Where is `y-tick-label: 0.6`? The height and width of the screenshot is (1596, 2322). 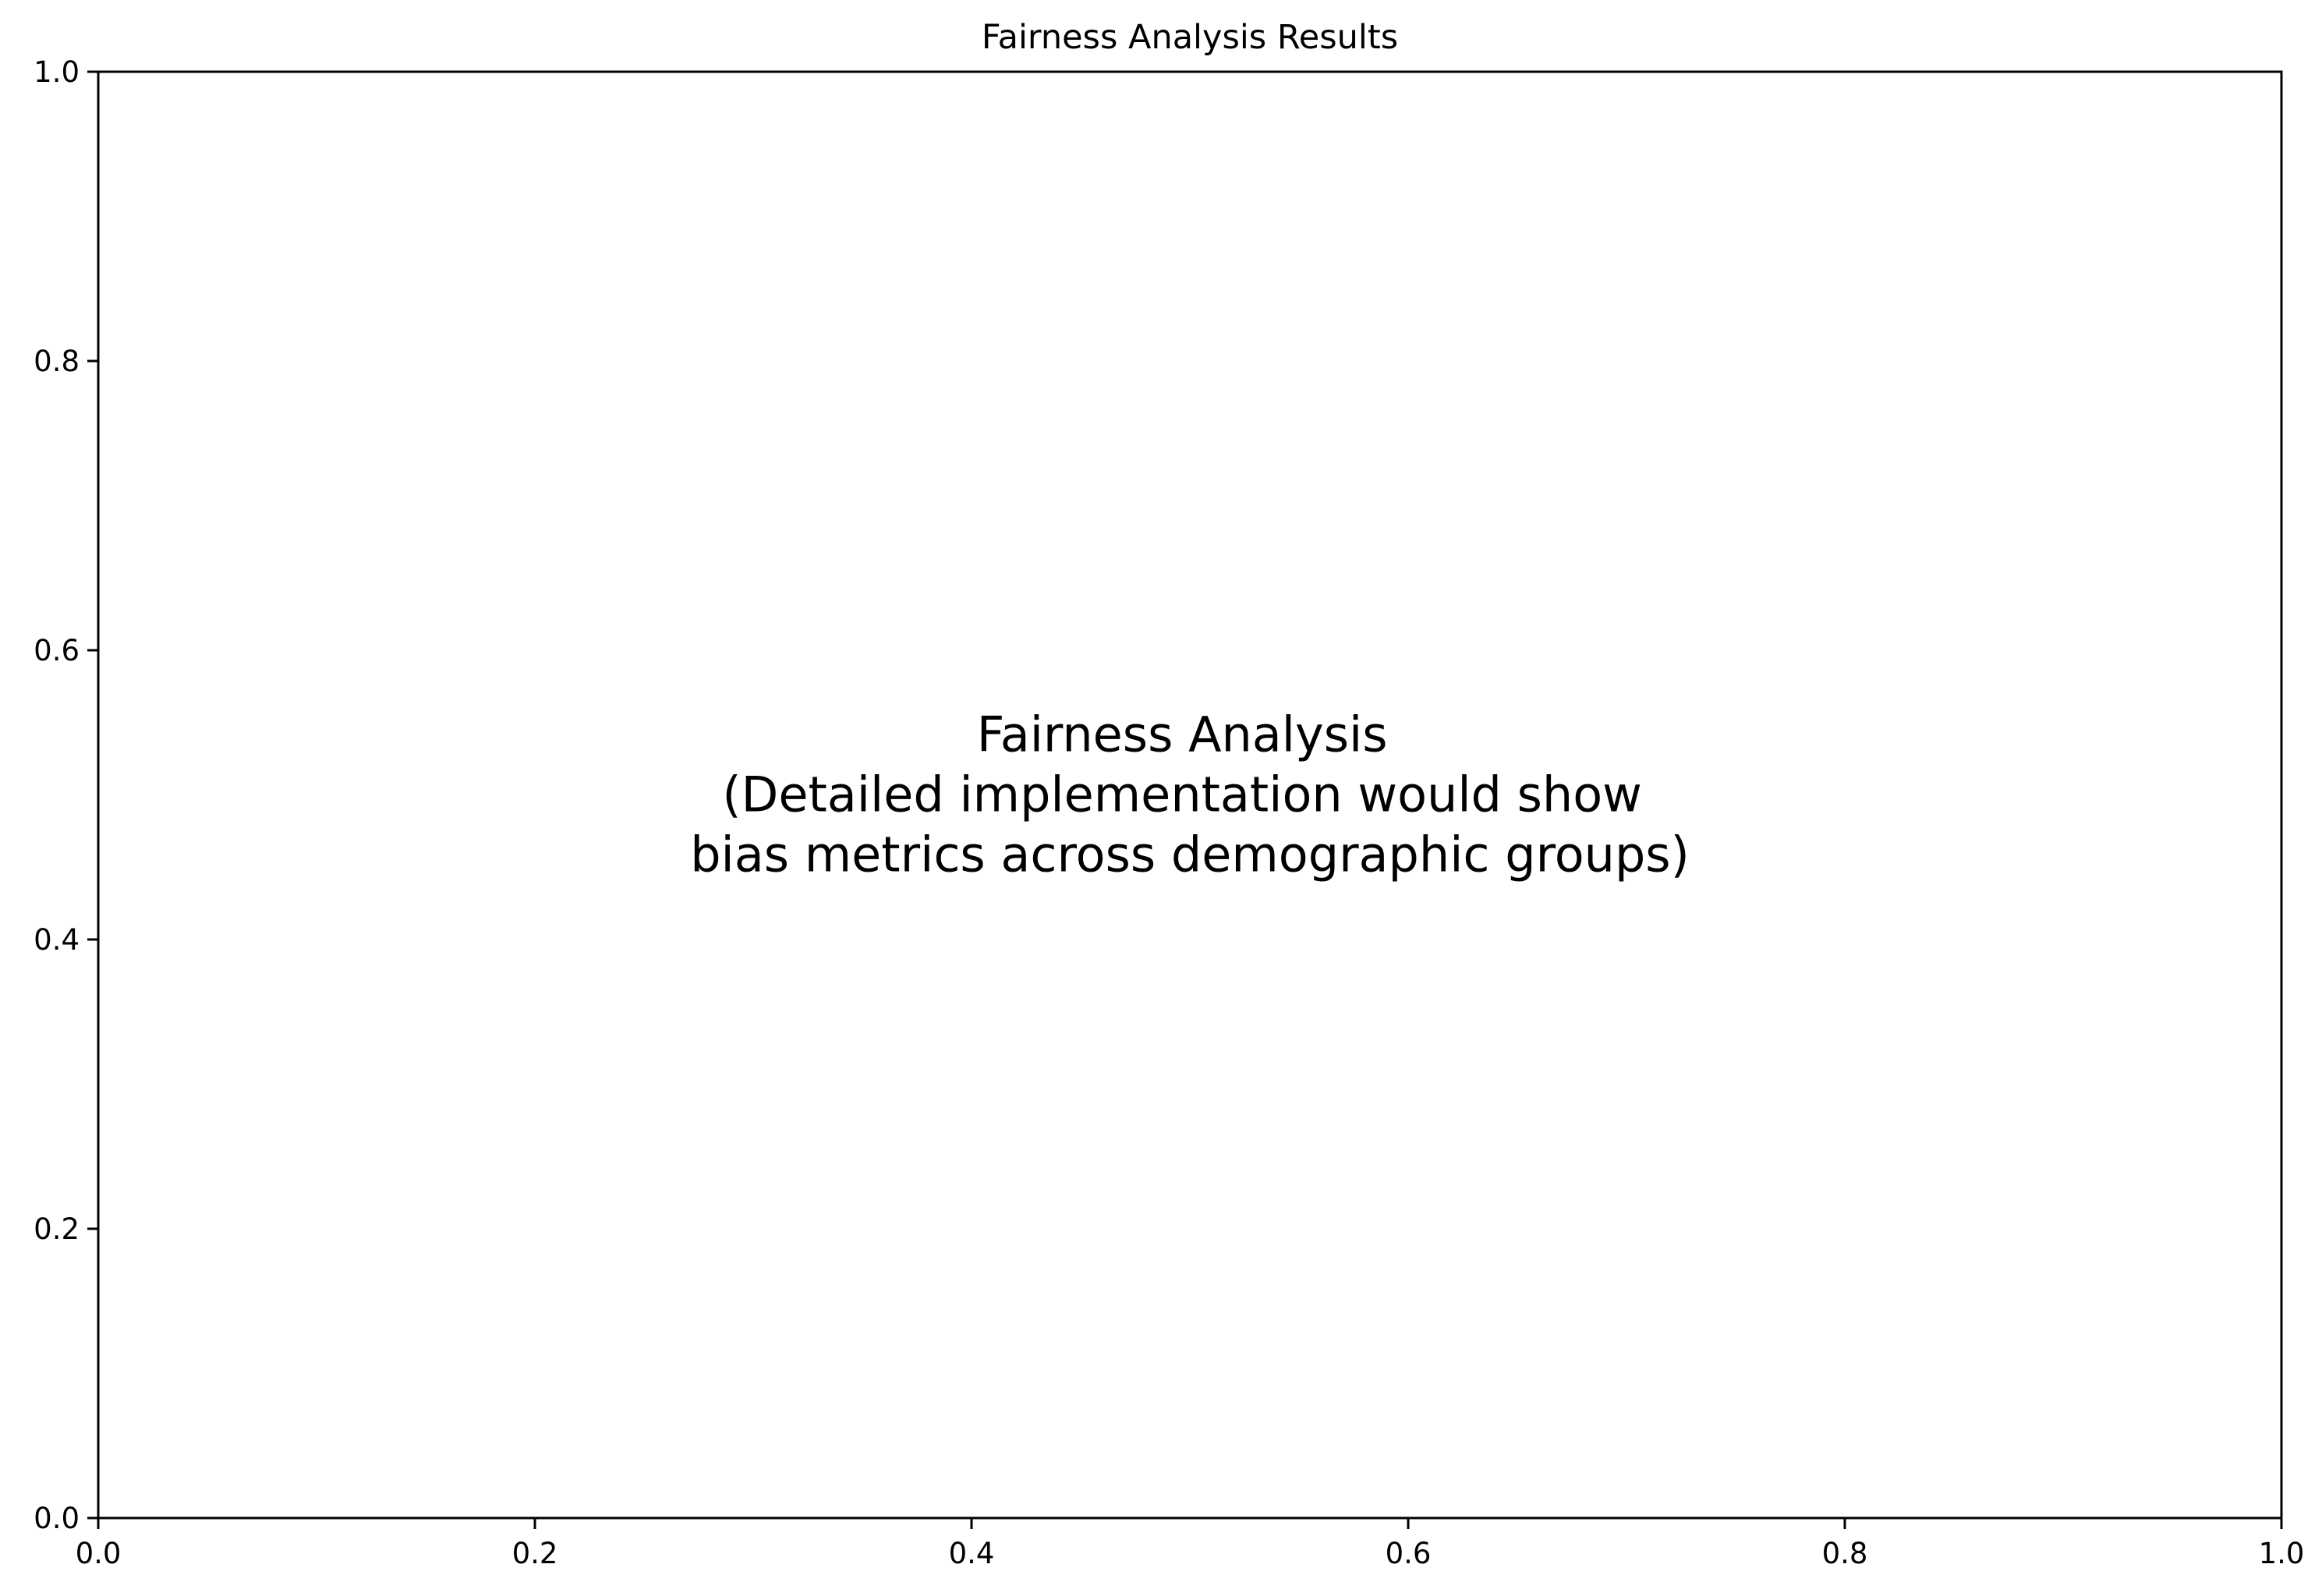 y-tick-label: 0.6 is located at coordinates (57, 650).